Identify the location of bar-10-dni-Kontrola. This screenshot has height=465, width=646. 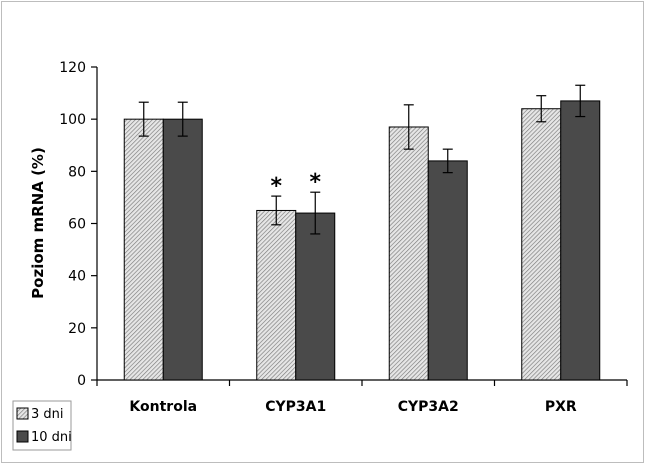
(182, 249).